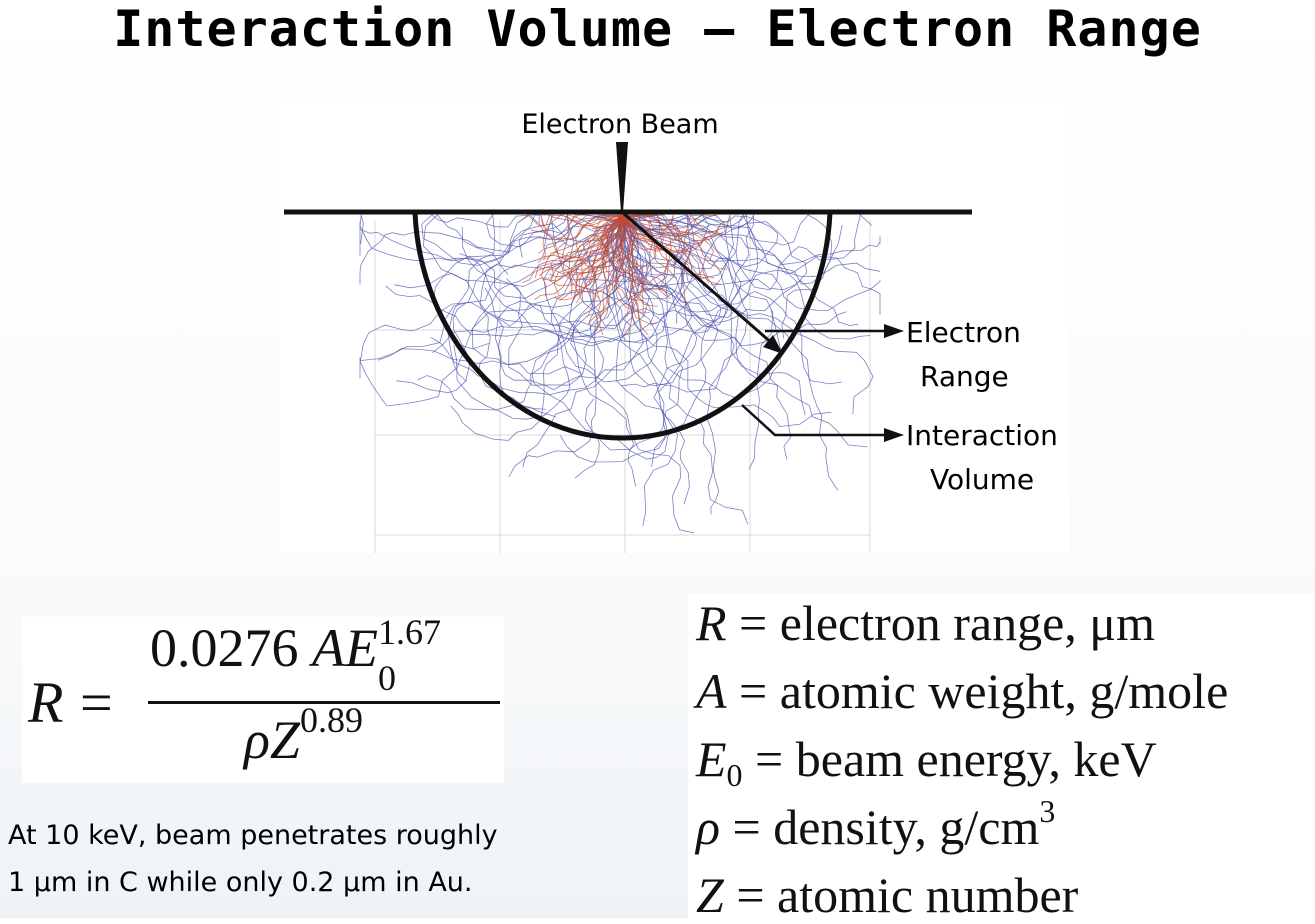 Image resolution: width=1315 pixels, height=924 pixels. What do you see at coordinates (622, 177) in the screenshot?
I see `electron-beam-spike` at bounding box center [622, 177].